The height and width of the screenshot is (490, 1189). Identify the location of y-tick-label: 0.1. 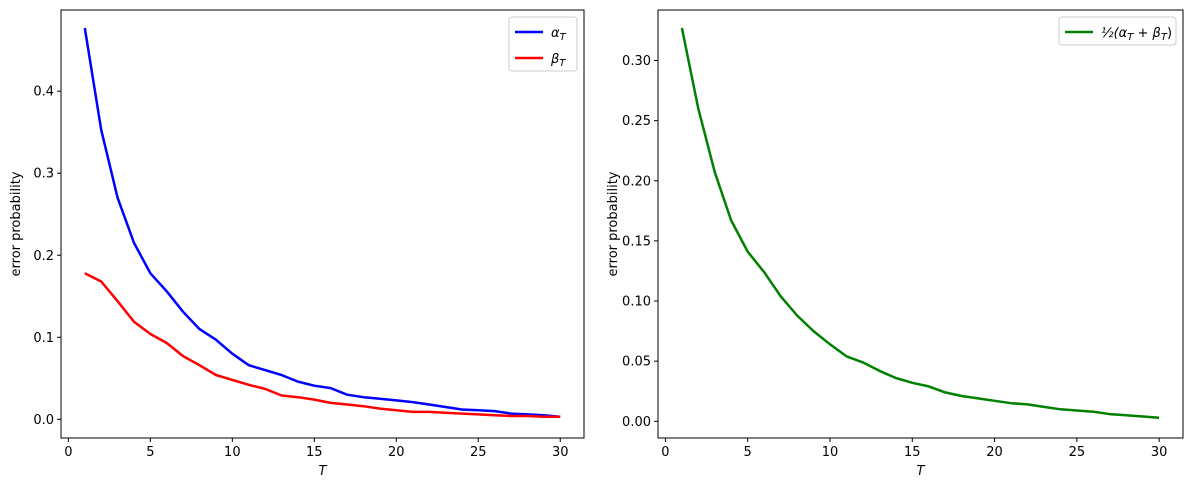
(43, 338).